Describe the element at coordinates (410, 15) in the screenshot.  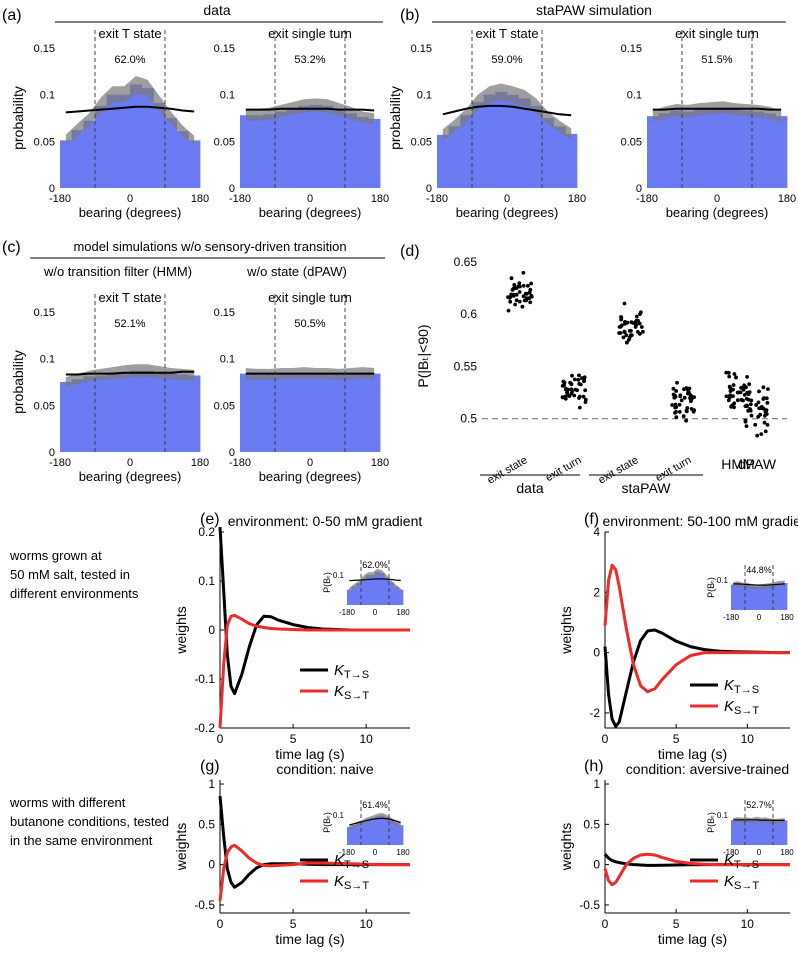
I see `panel-label-b: (b)` at that location.